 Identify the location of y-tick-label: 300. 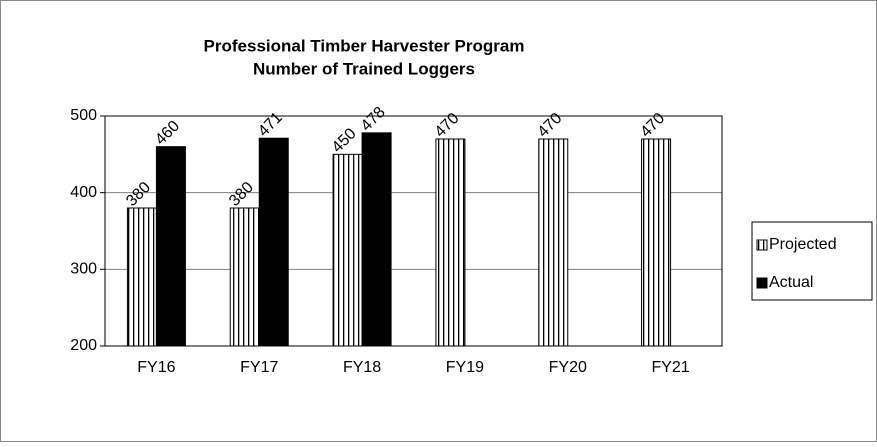
(83, 269).